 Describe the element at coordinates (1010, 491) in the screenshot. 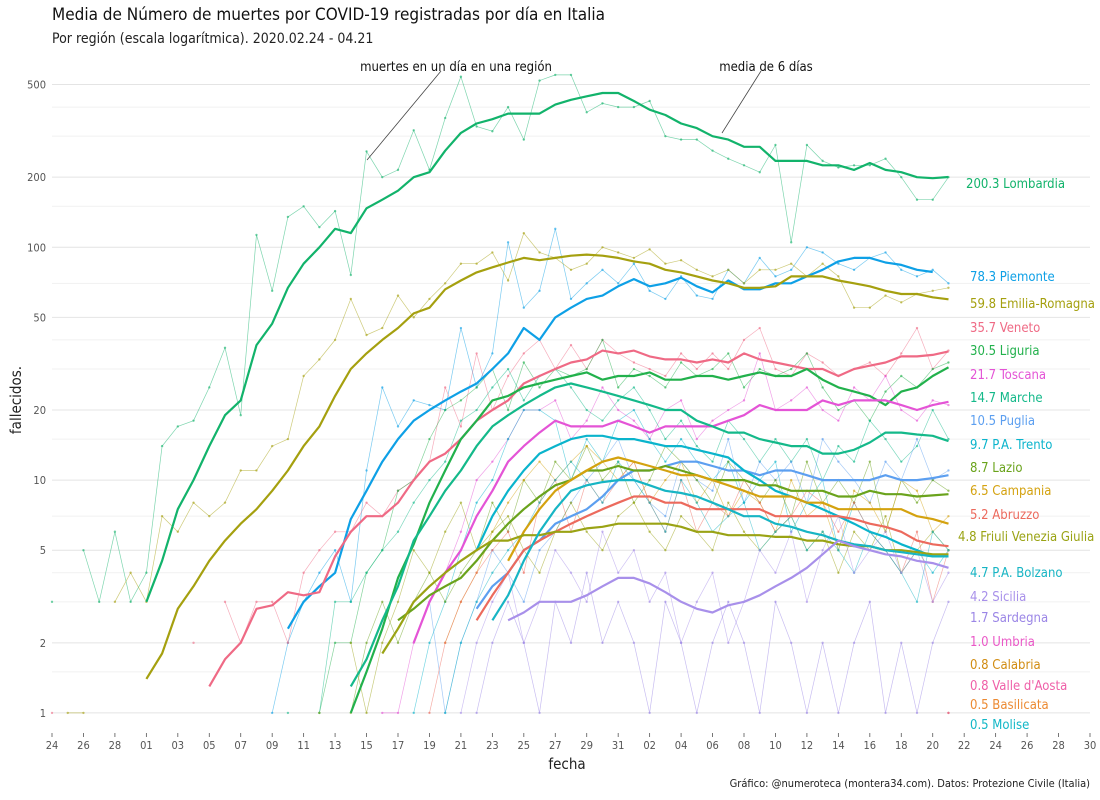

I see `series-label-campania: 6.5 Campania` at that location.